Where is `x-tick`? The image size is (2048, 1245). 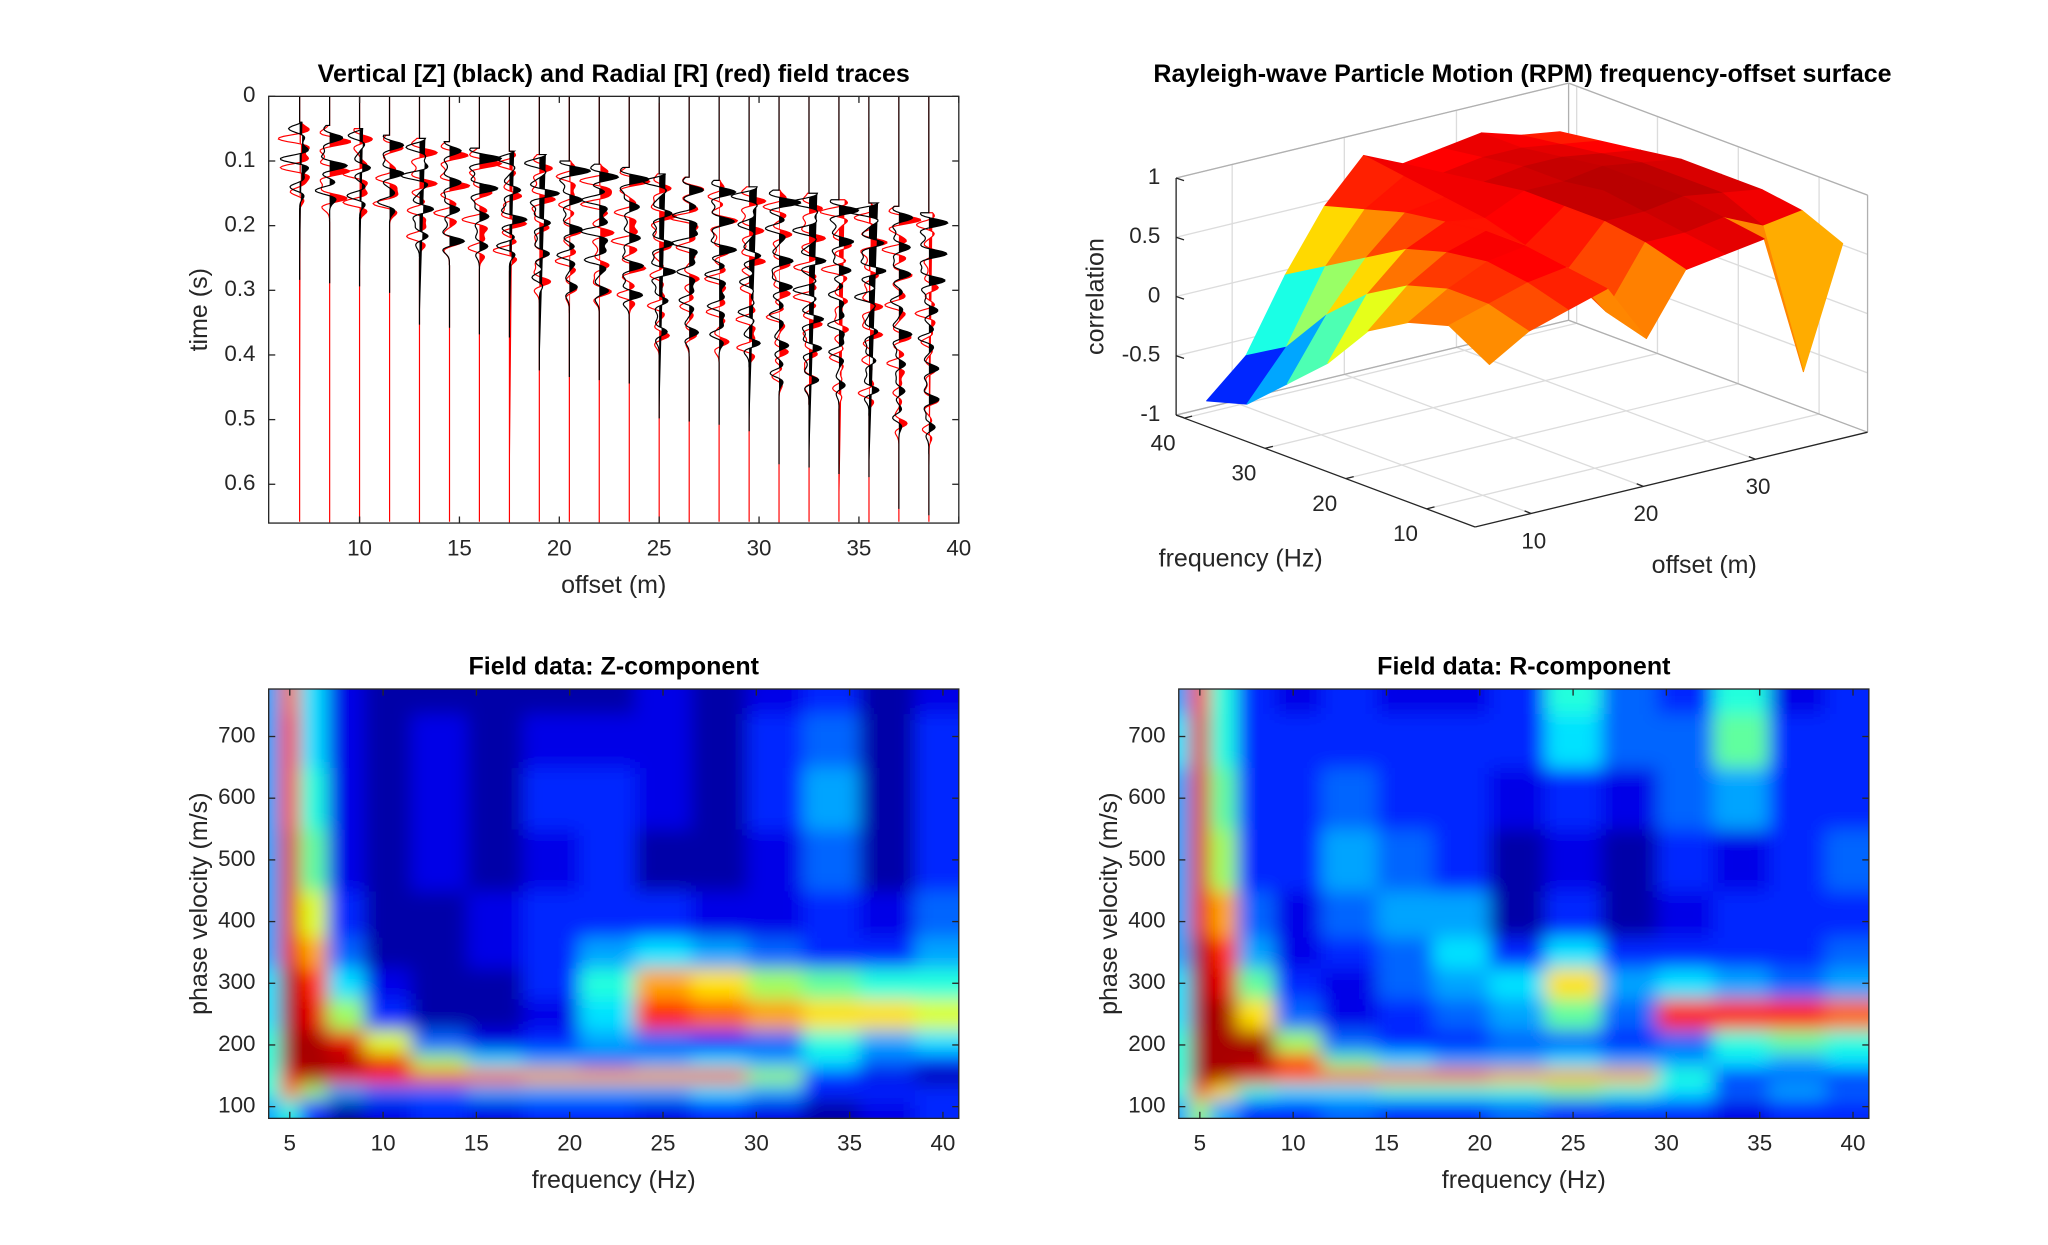
x-tick is located at coordinates (1640, 485).